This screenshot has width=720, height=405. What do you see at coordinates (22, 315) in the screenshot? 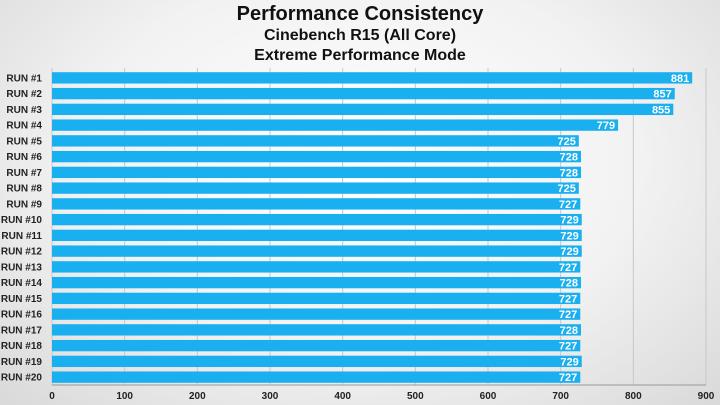
I see `category-label: RUN #16` at bounding box center [22, 315].